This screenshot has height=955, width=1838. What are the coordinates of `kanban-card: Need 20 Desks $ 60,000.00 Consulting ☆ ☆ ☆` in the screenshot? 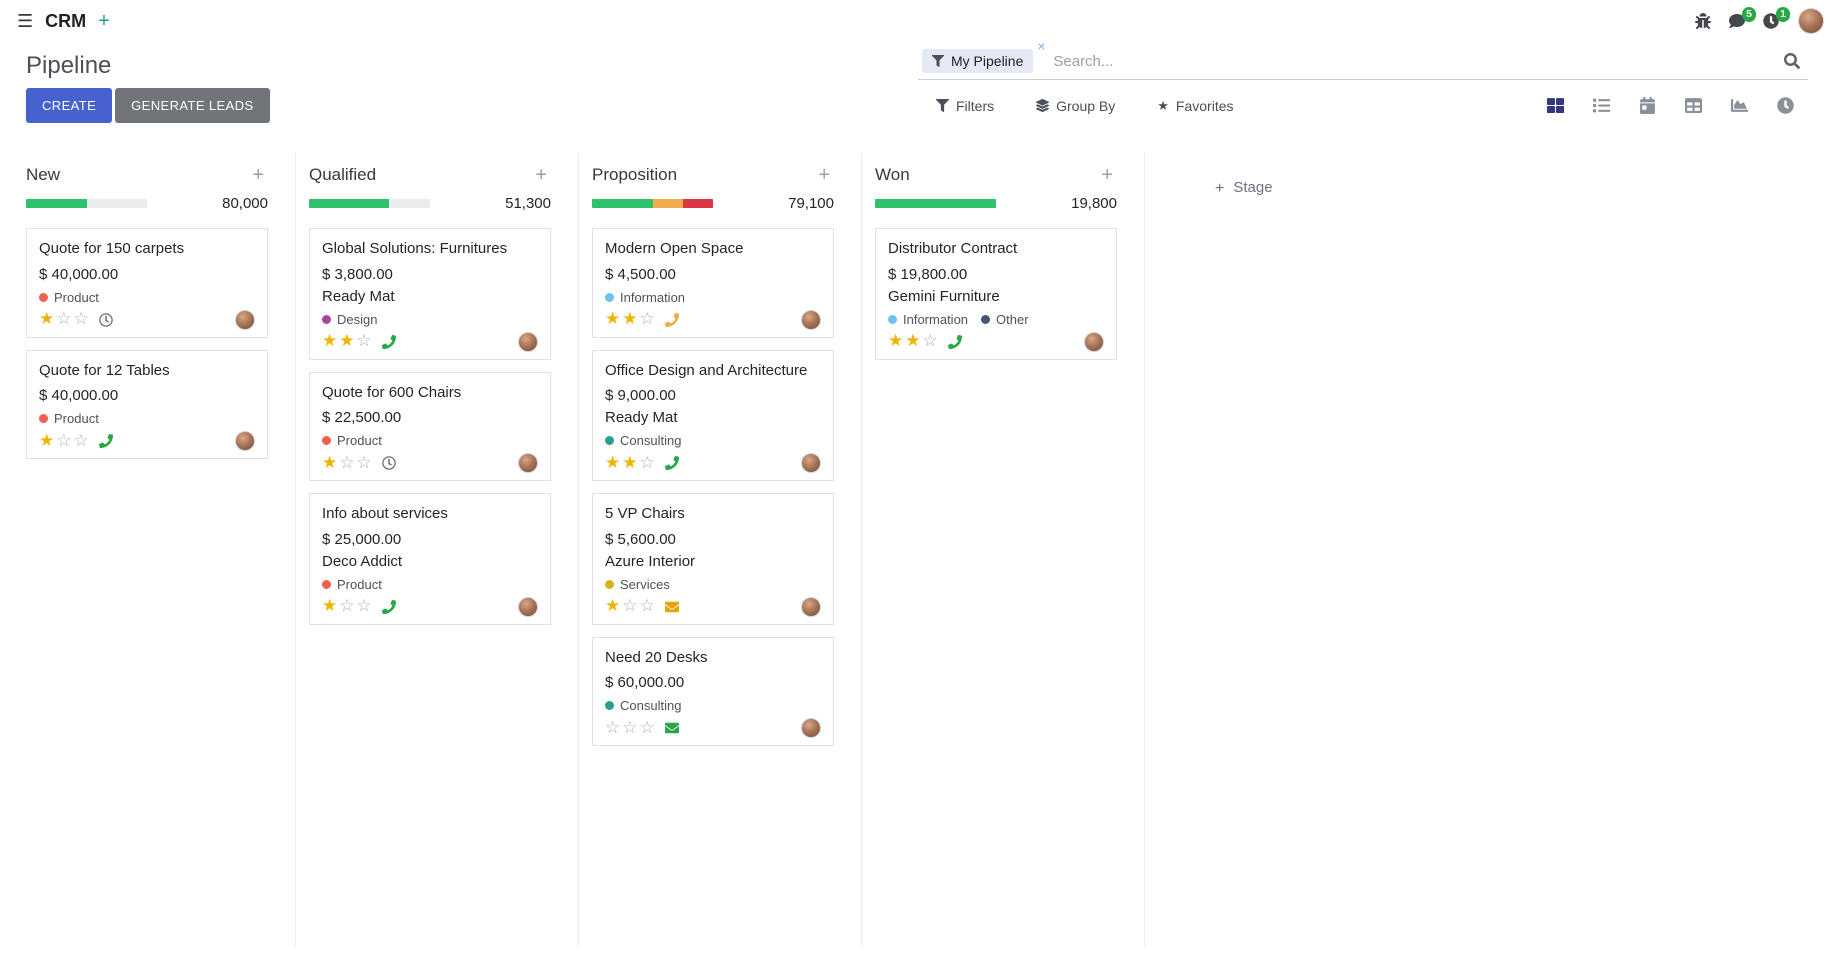 It's located at (713, 691).